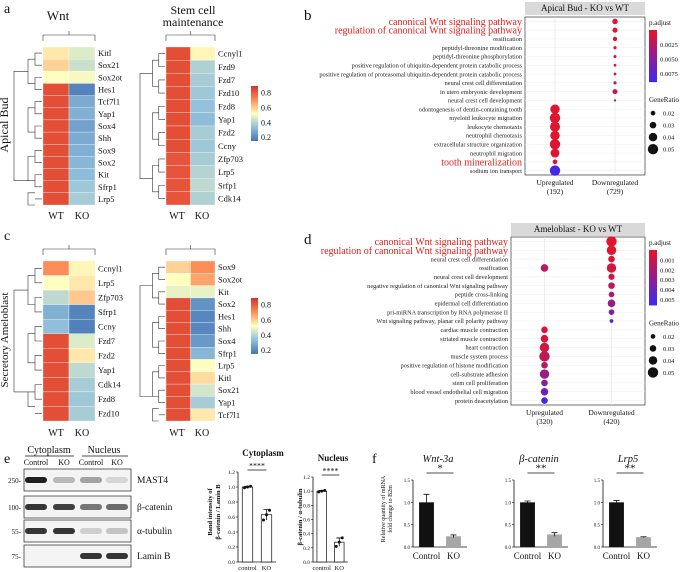 The width and height of the screenshot is (685, 572). I want to click on dotplot-title: Ameloblast - KO vs WT, so click(578, 229).